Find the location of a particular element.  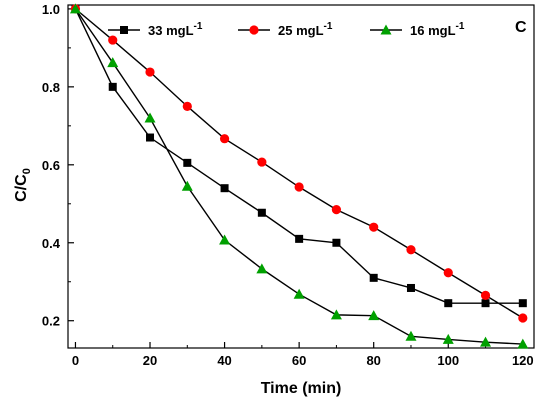

legend: 33 mgL-1 25 mgL-1 16 mgL-1 is located at coordinates (286, 29).